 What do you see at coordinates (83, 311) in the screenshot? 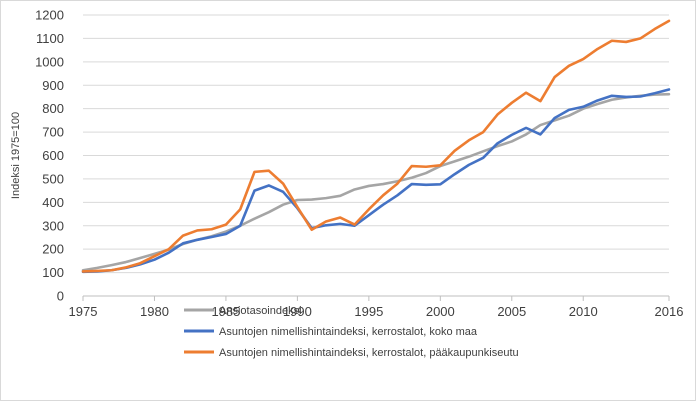
I see `x-tick-label: 1975` at bounding box center [83, 311].